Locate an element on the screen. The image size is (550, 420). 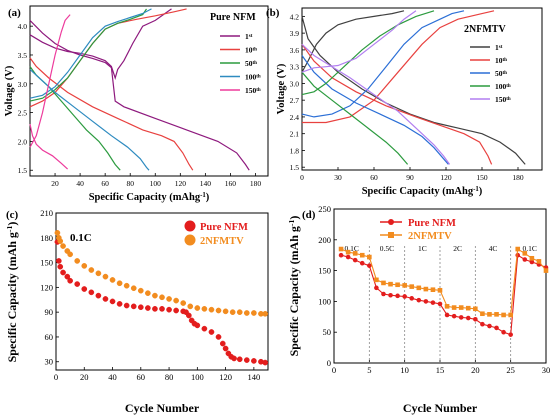
charge-curve-50th is located at coordinates (88, 55).